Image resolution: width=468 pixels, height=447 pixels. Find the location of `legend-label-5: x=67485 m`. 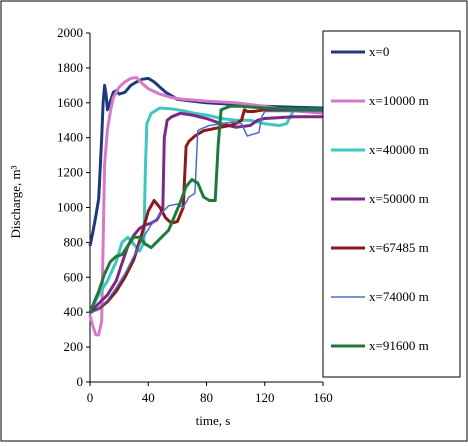

legend-label-5: x=67485 m is located at coordinates (399, 247).